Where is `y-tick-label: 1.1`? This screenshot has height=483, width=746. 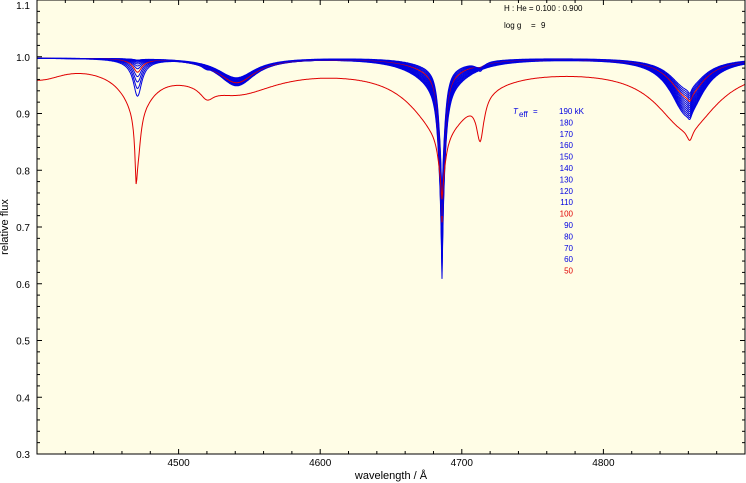 y-tick-label: 1.1 is located at coordinates (23, 6).